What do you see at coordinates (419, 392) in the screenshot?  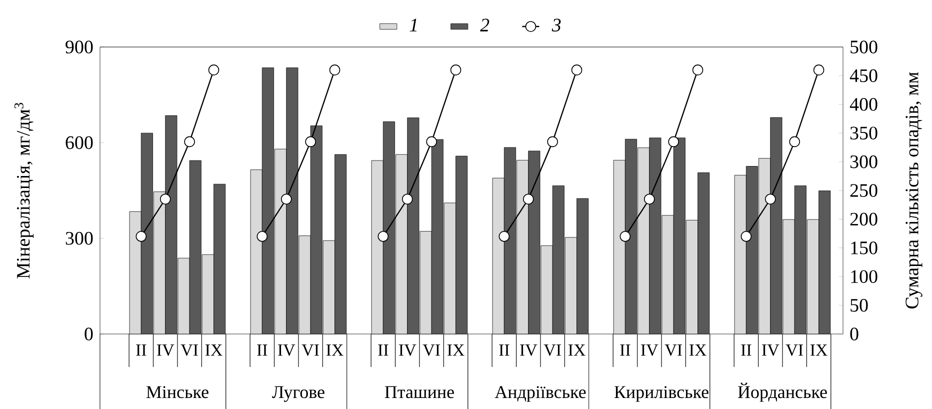 I see `text: Пташине` at bounding box center [419, 392].